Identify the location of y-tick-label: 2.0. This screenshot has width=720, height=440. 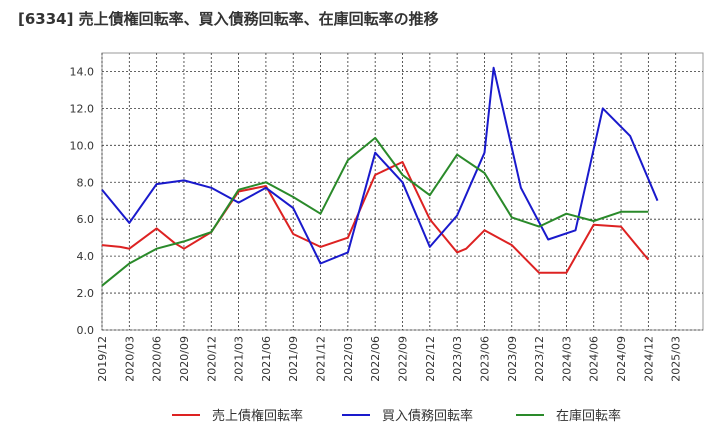
(86, 293).